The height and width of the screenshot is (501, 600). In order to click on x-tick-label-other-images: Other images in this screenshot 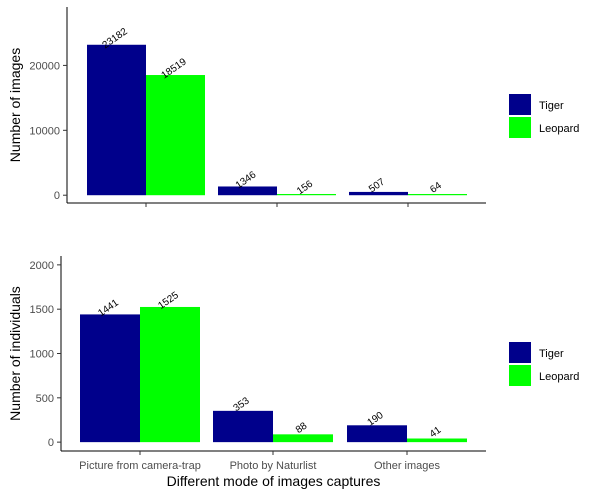, I will do `click(407, 466)`.